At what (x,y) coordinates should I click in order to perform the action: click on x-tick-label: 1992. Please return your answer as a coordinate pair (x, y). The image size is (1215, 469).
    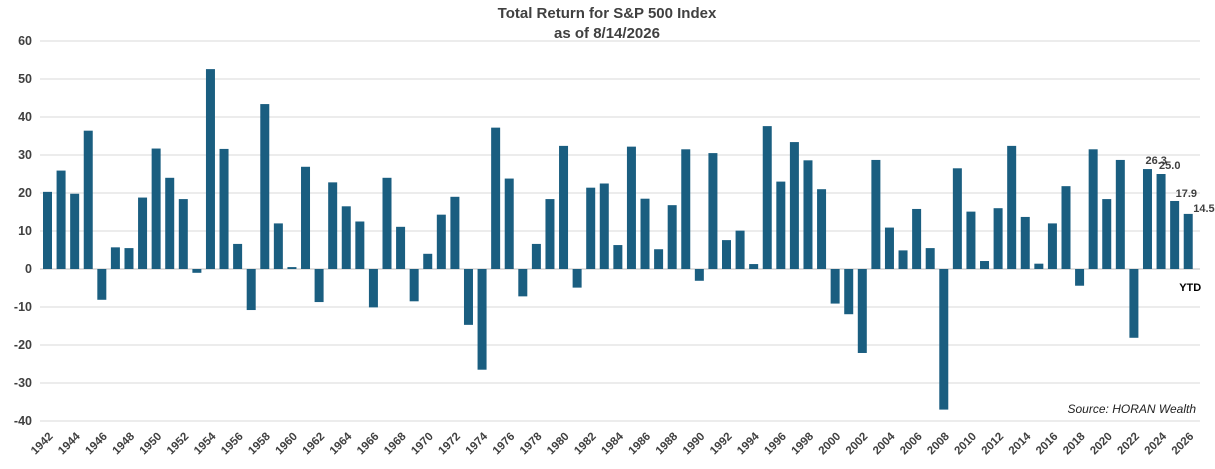
    Looking at the image, I should click on (721, 444).